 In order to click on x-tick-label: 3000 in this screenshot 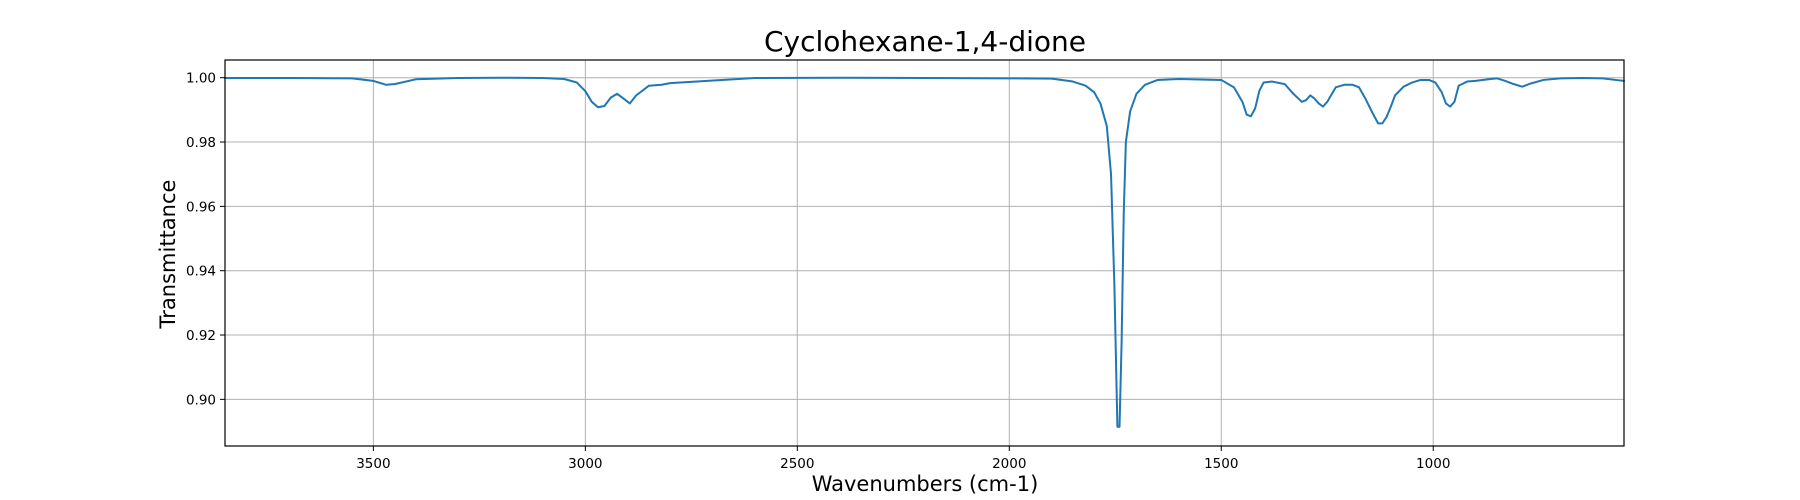, I will do `click(585, 464)`.